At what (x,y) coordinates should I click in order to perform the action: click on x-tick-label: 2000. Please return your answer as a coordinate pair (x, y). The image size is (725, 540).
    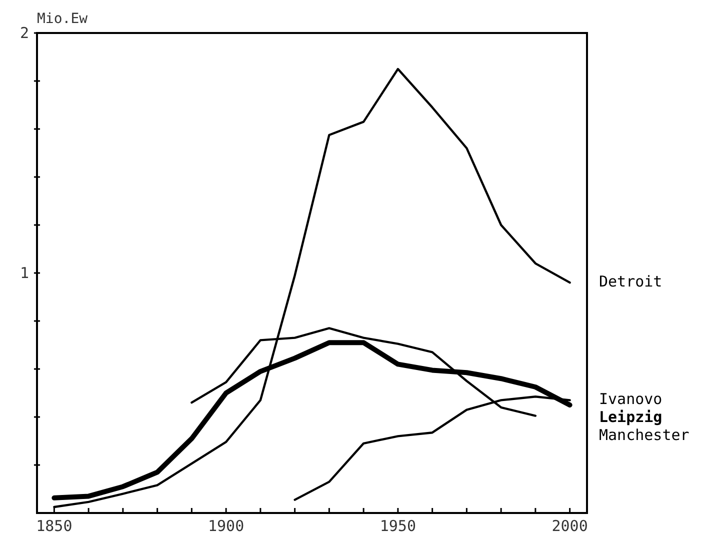
    Looking at the image, I should click on (570, 526).